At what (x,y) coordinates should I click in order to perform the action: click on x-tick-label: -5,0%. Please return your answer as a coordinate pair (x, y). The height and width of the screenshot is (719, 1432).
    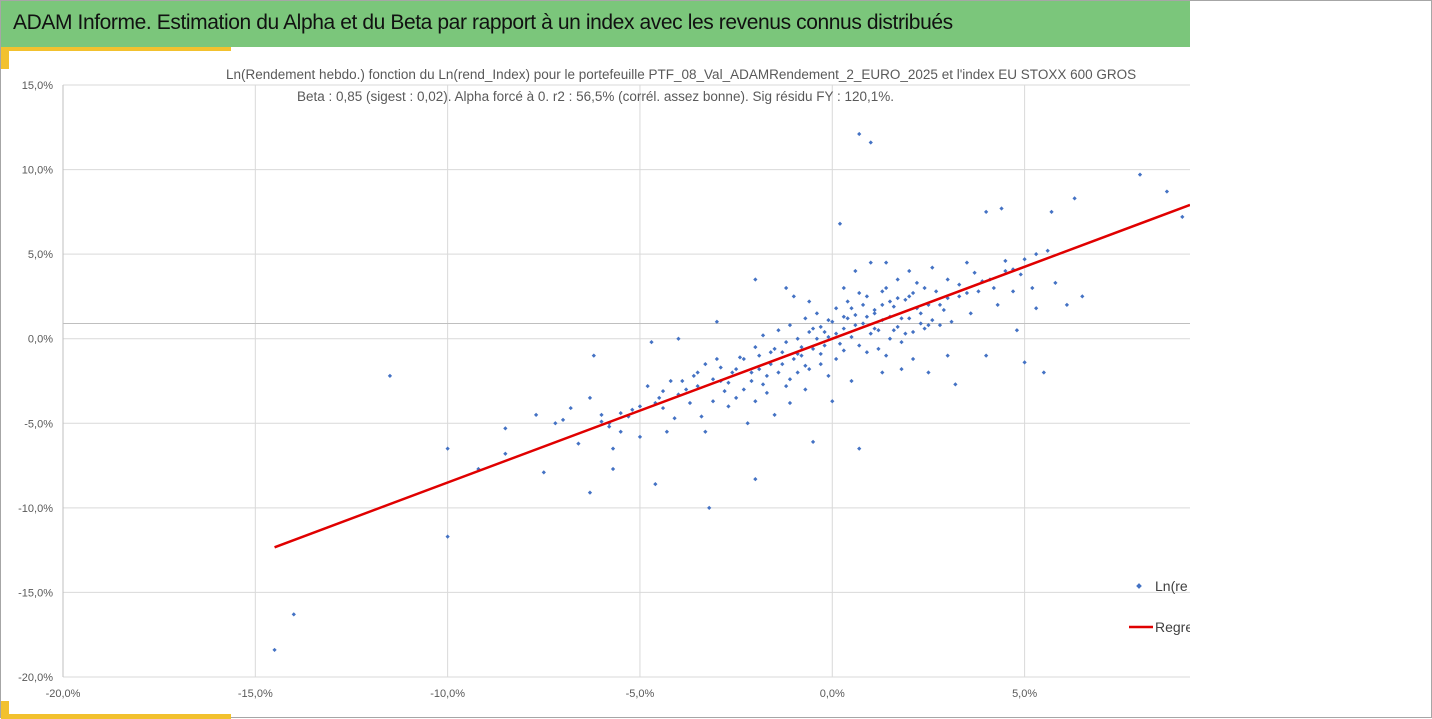
    Looking at the image, I should click on (640, 694).